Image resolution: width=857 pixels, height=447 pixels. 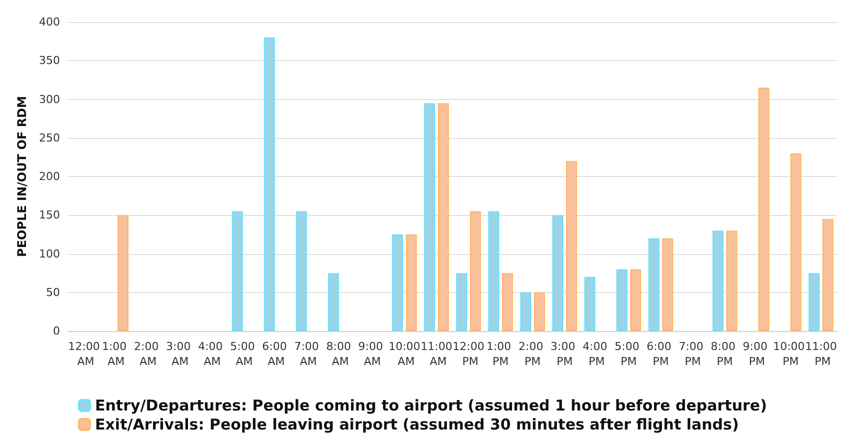 What do you see at coordinates (56, 331) in the screenshot?
I see `y-tick-label: 0` at bounding box center [56, 331].